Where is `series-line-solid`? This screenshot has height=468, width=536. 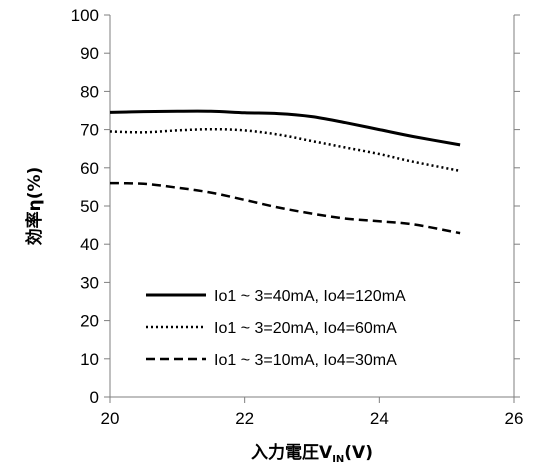 series-line-solid is located at coordinates (285, 128).